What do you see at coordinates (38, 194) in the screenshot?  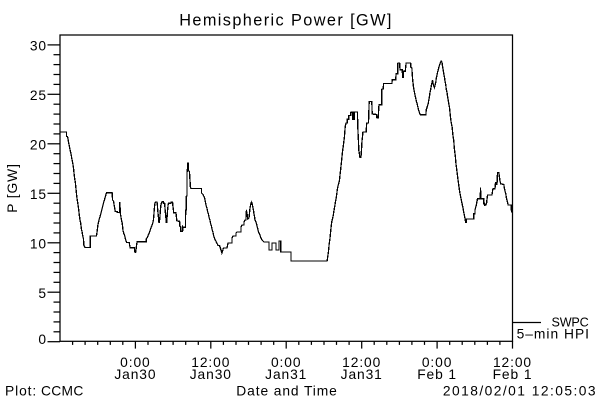 I see `svg-text: 15` at bounding box center [38, 194].